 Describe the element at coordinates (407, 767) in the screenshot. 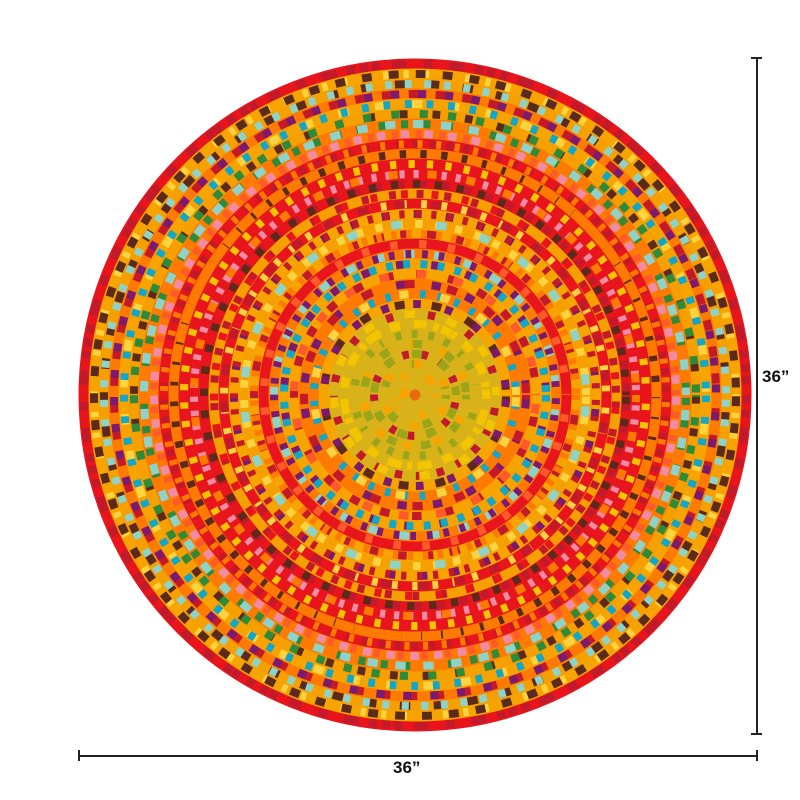

I see `width-dimension-label: 36”` at that location.